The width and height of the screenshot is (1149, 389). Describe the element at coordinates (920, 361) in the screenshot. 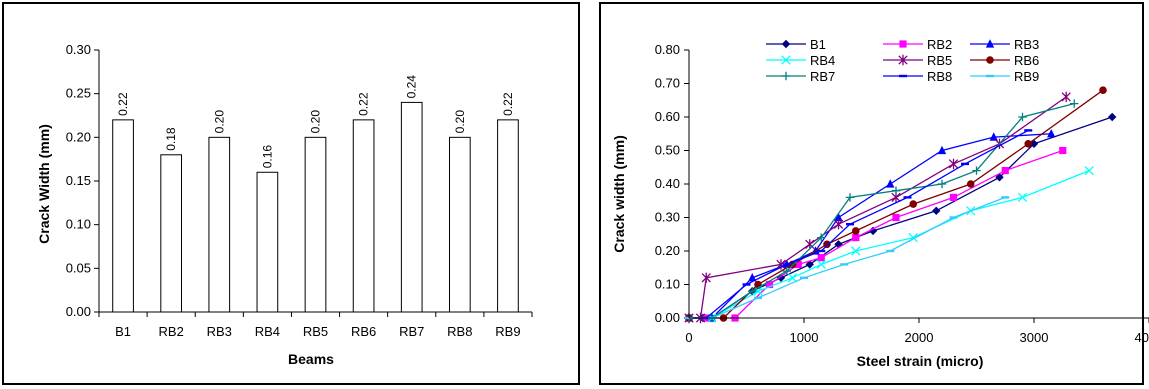

I see `line-x-axis-title: Steel strain (micro)` at that location.